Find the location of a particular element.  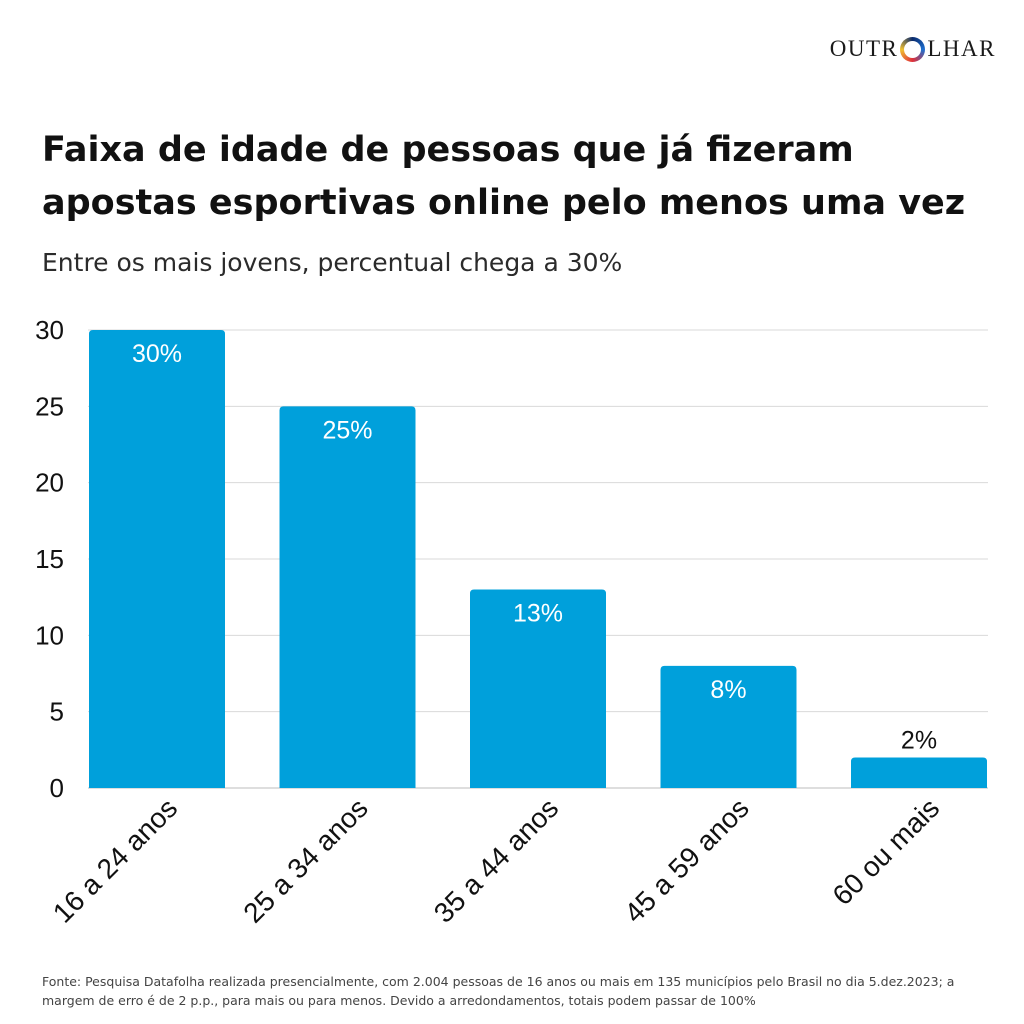

x-tick-label: 35 a 44 anos is located at coordinates (496, 860).